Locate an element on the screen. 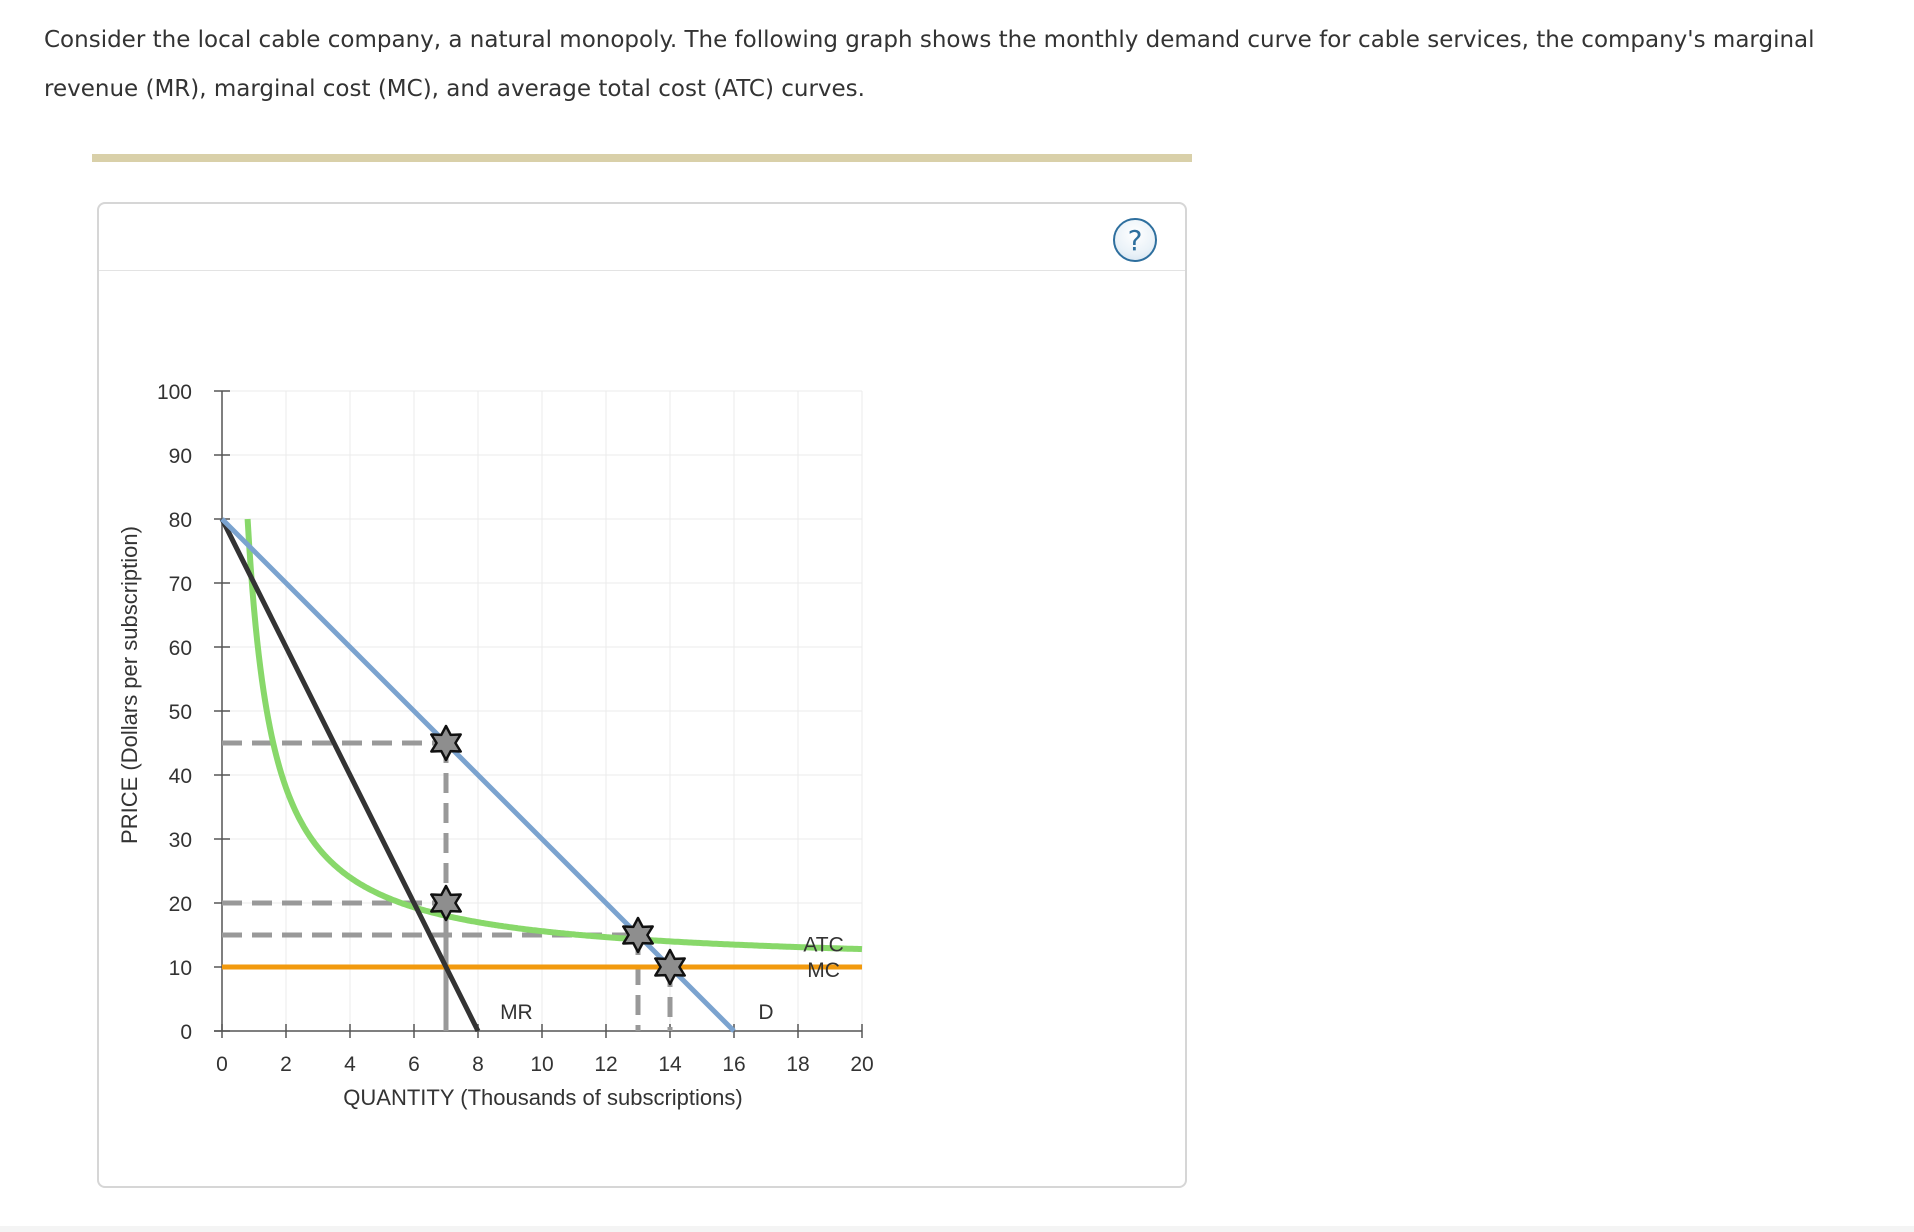 The image size is (1914, 1232). curves is located at coordinates (541, 775).